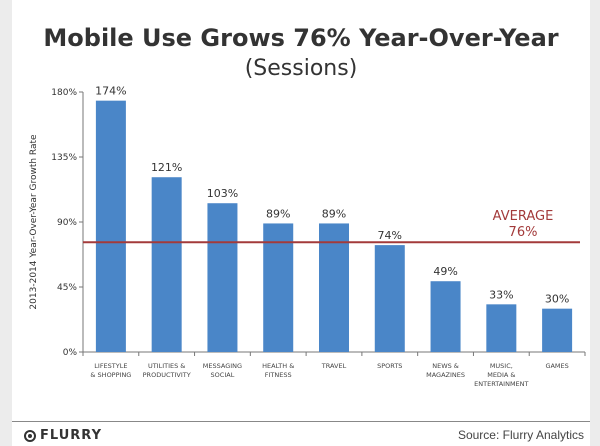 The width and height of the screenshot is (600, 446). Describe the element at coordinates (445, 366) in the screenshot. I see `x-tick-label: NEWS &` at that location.